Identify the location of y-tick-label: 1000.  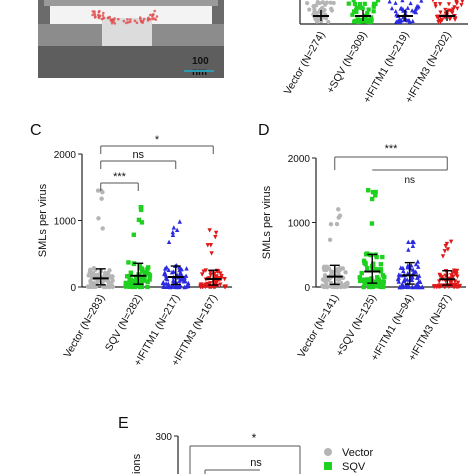
(299, 224).